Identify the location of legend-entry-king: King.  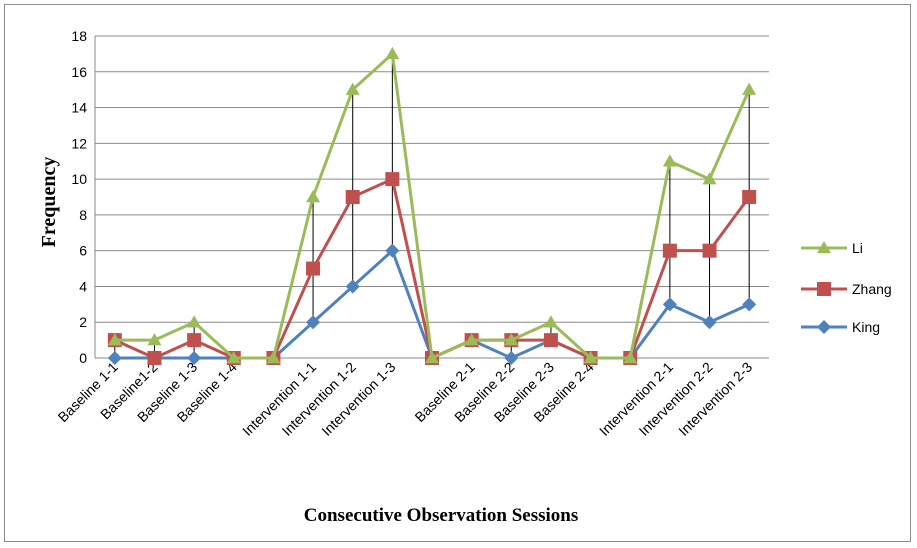
(840, 327).